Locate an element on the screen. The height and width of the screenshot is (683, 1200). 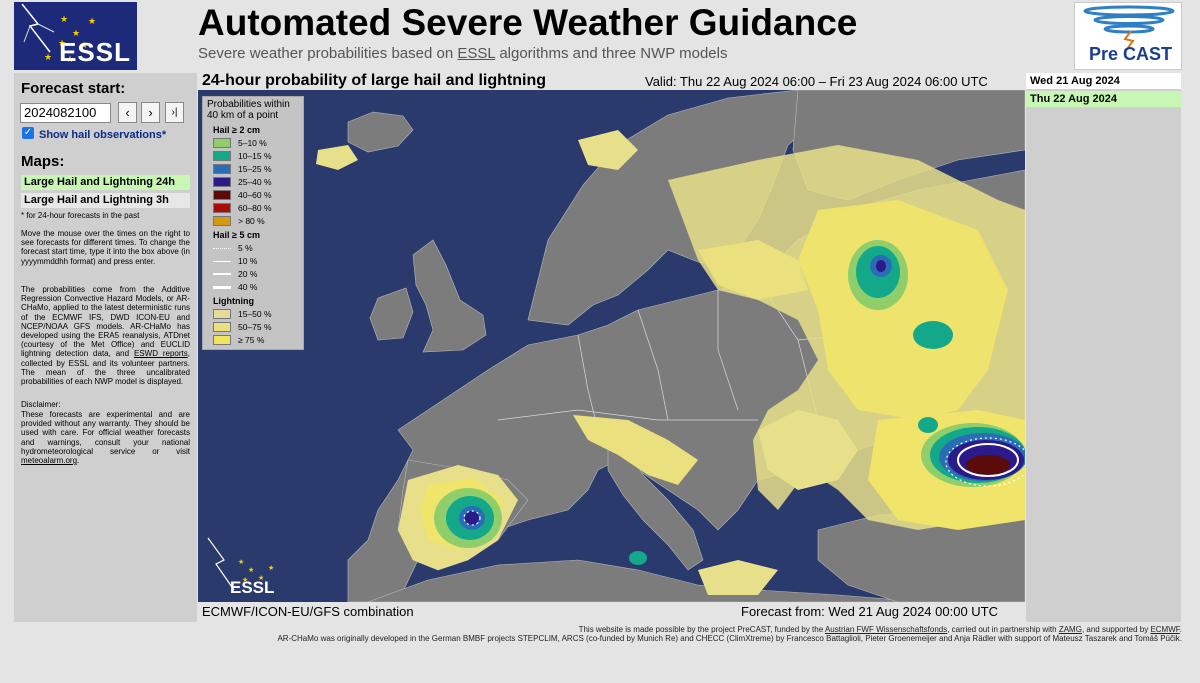
fwf-link: Austrian FWF Wissenschaftsfonds is located at coordinates (886, 629).